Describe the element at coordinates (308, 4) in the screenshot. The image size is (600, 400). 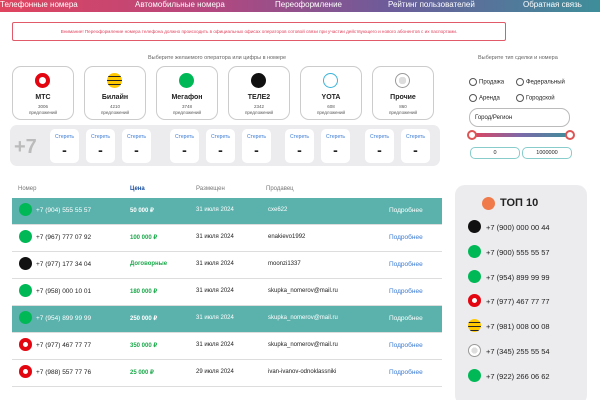
I see `nav-item: Переоформление` at that location.